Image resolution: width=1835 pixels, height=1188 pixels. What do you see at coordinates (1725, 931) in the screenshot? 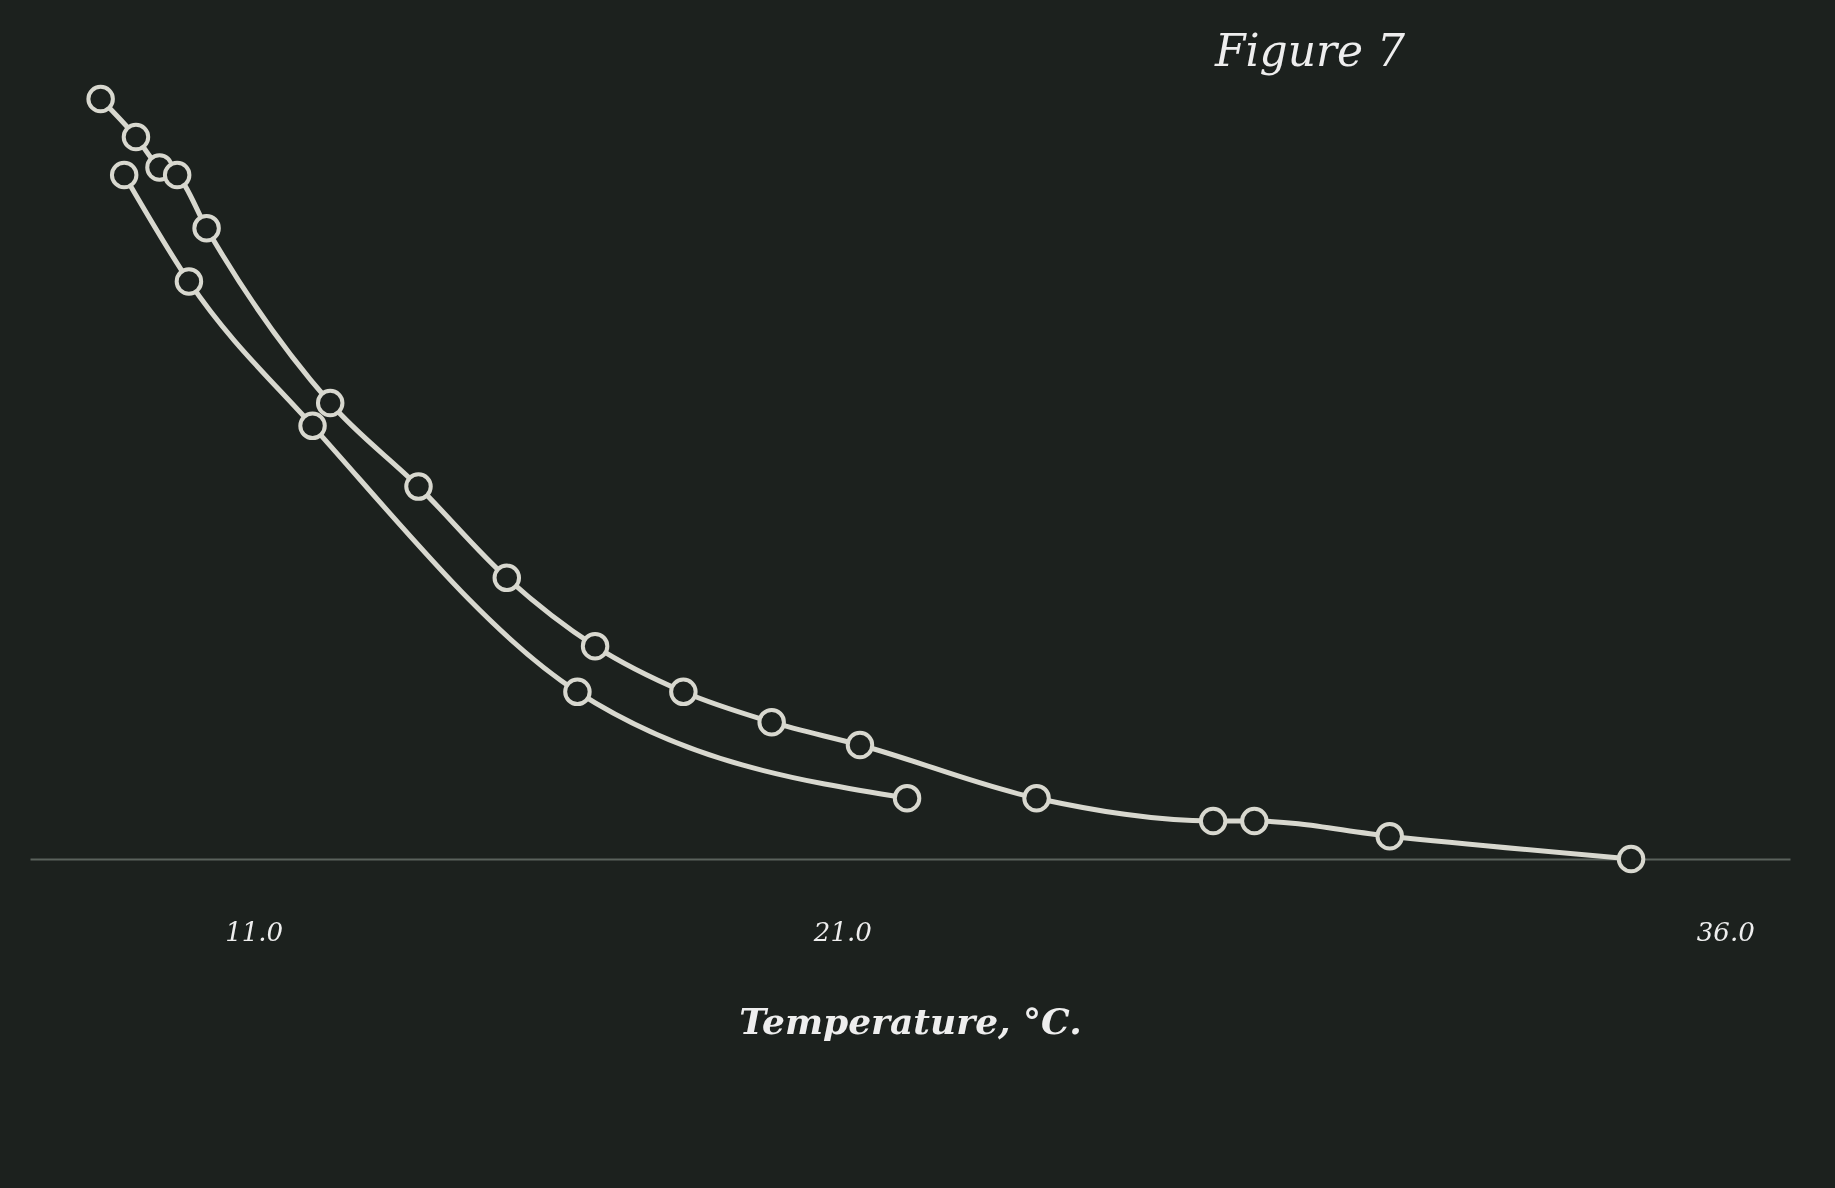
I see `x-tick-label: 36.0` at bounding box center [1725, 931].